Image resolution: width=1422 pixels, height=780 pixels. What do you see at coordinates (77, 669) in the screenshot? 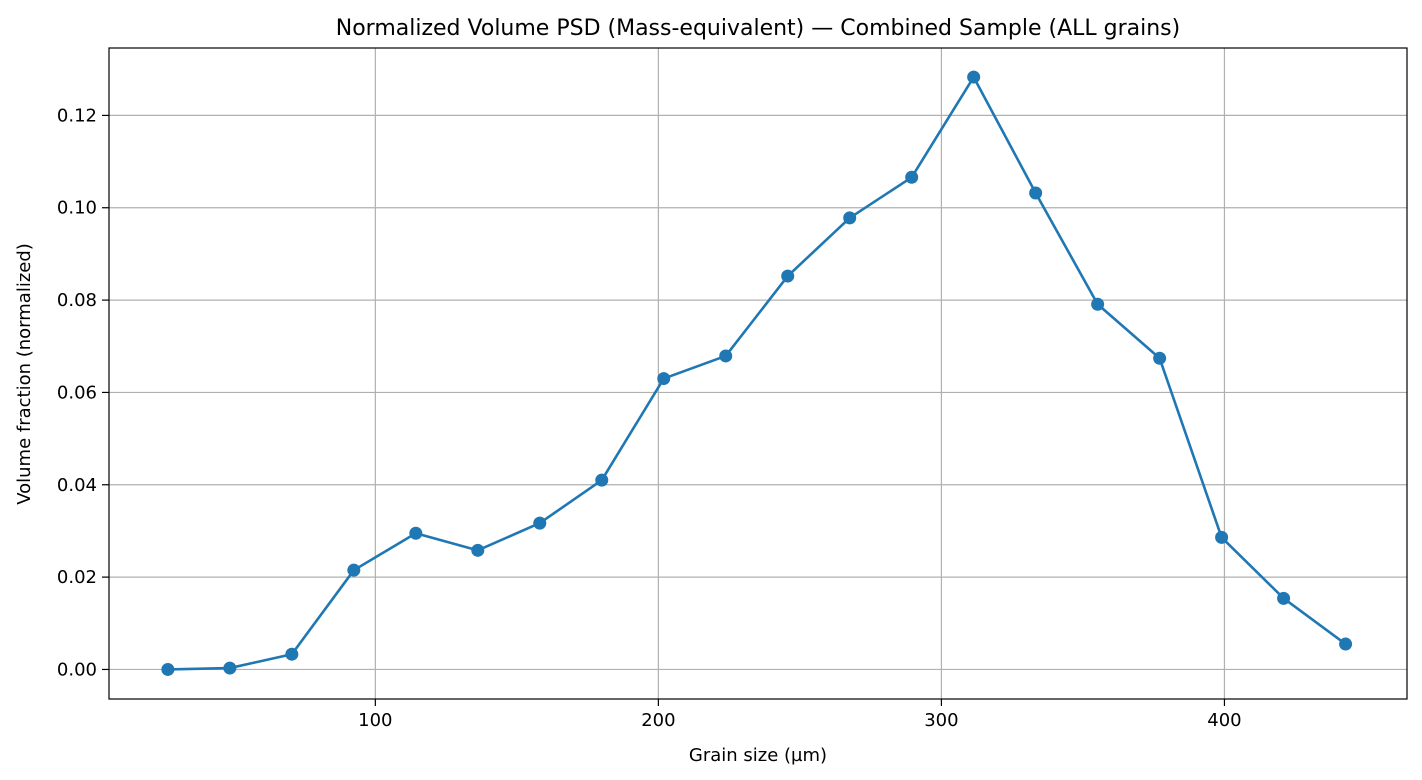
I see `y-tick-label: 0.00` at bounding box center [77, 669].